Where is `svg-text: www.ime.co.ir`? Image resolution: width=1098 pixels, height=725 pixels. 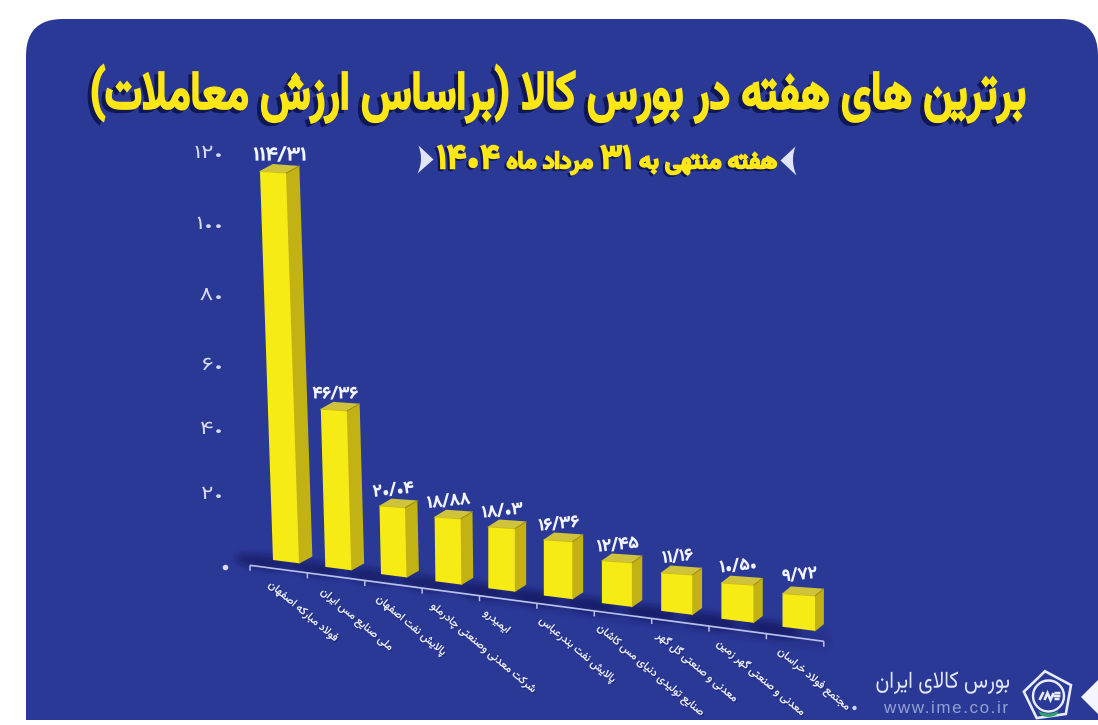 svg-text: www.ime.co.ir is located at coordinates (946, 707).